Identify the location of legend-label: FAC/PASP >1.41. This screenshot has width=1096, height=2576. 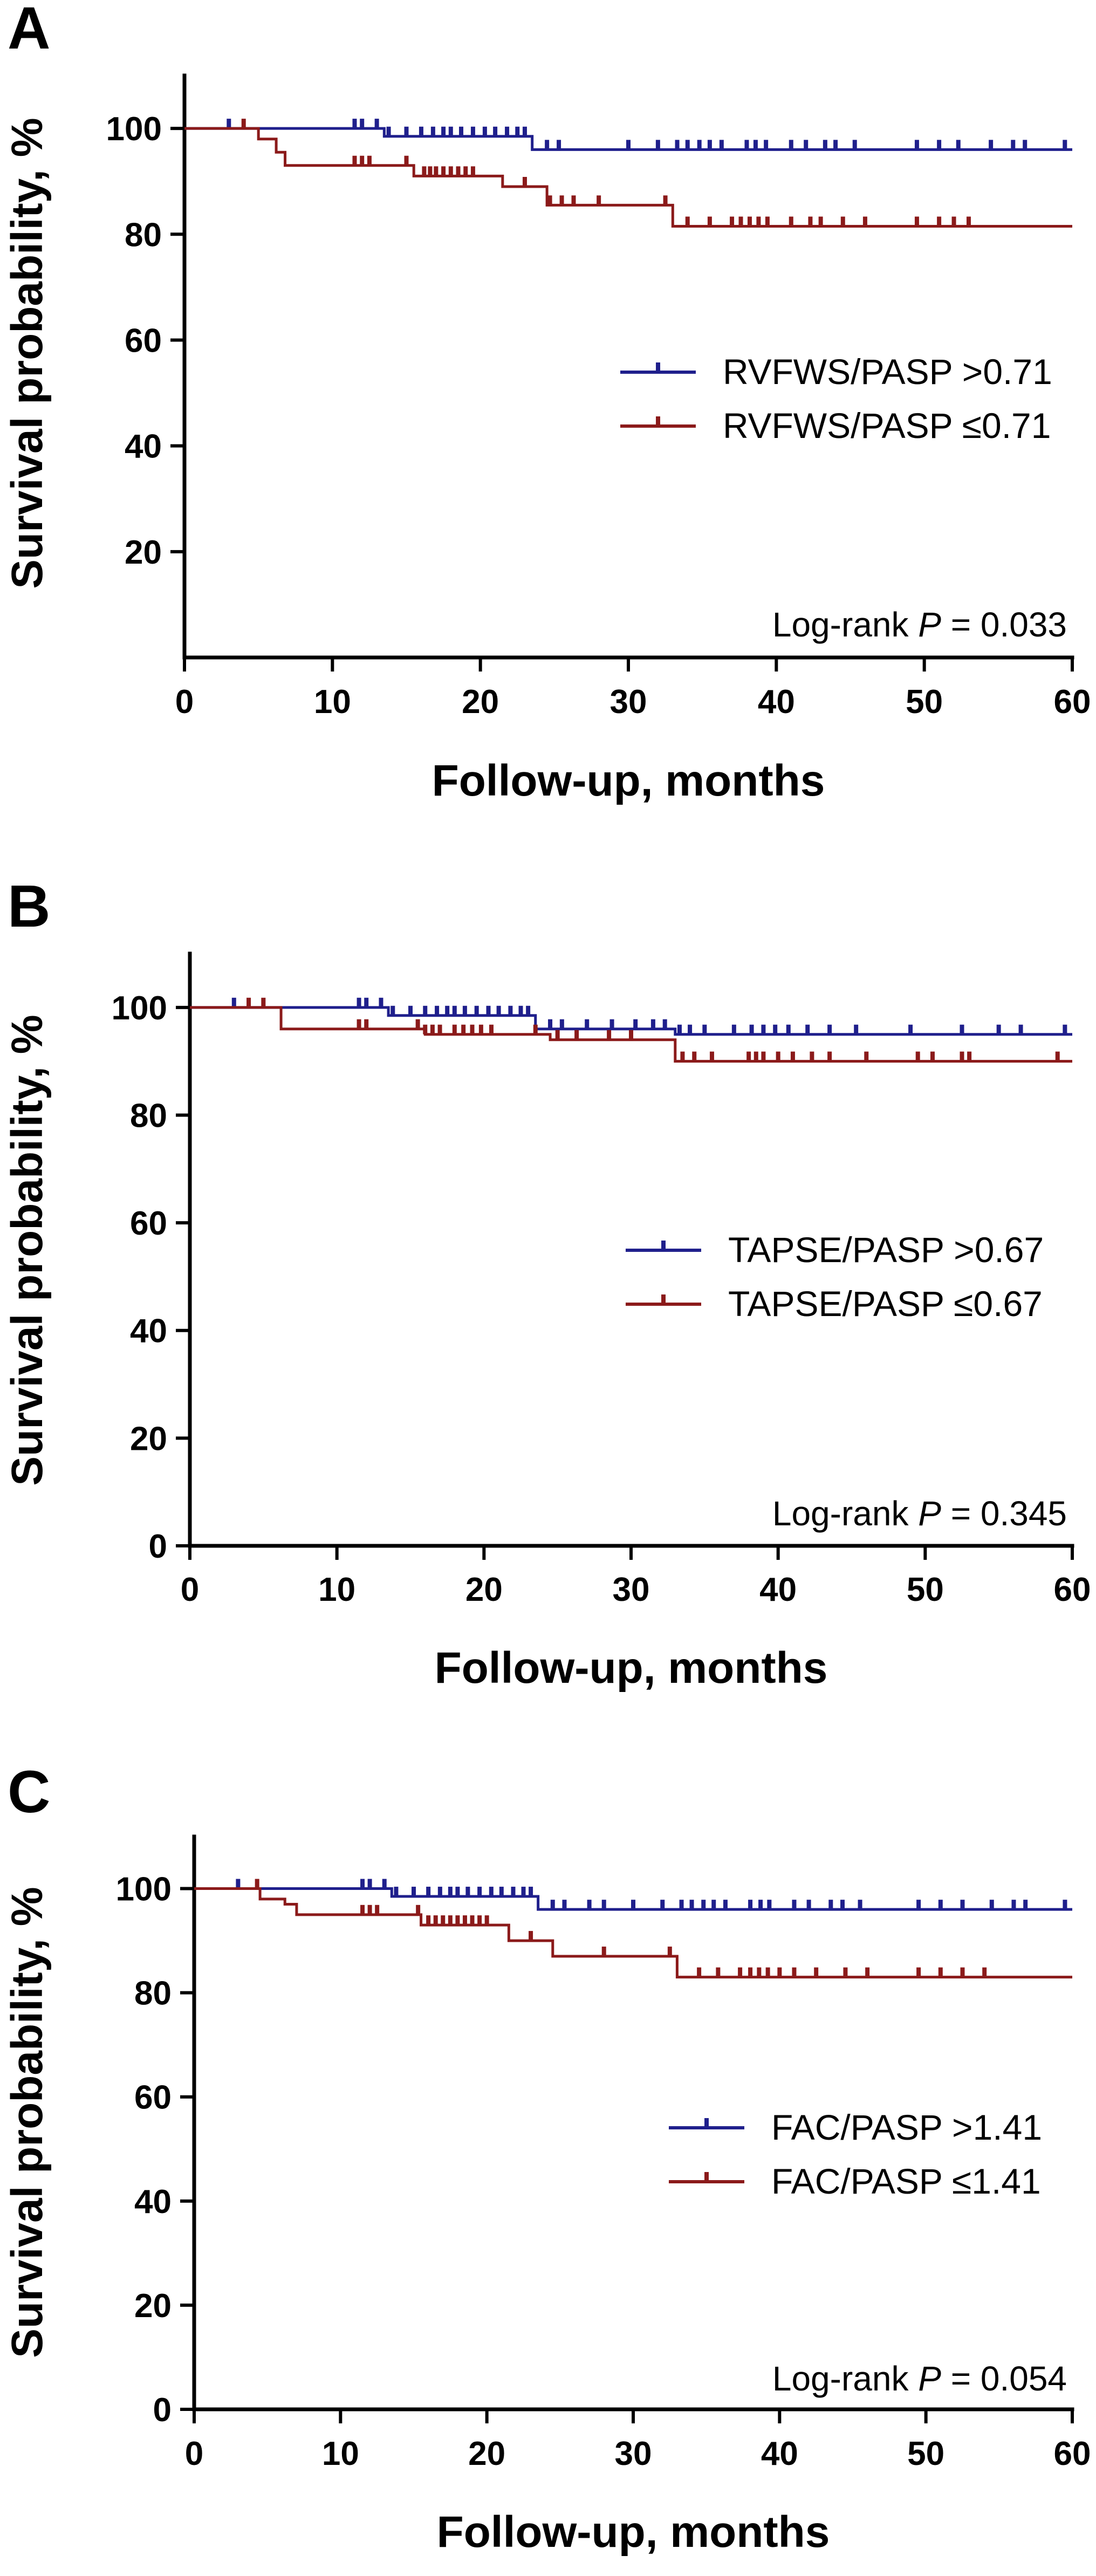
(907, 2127).